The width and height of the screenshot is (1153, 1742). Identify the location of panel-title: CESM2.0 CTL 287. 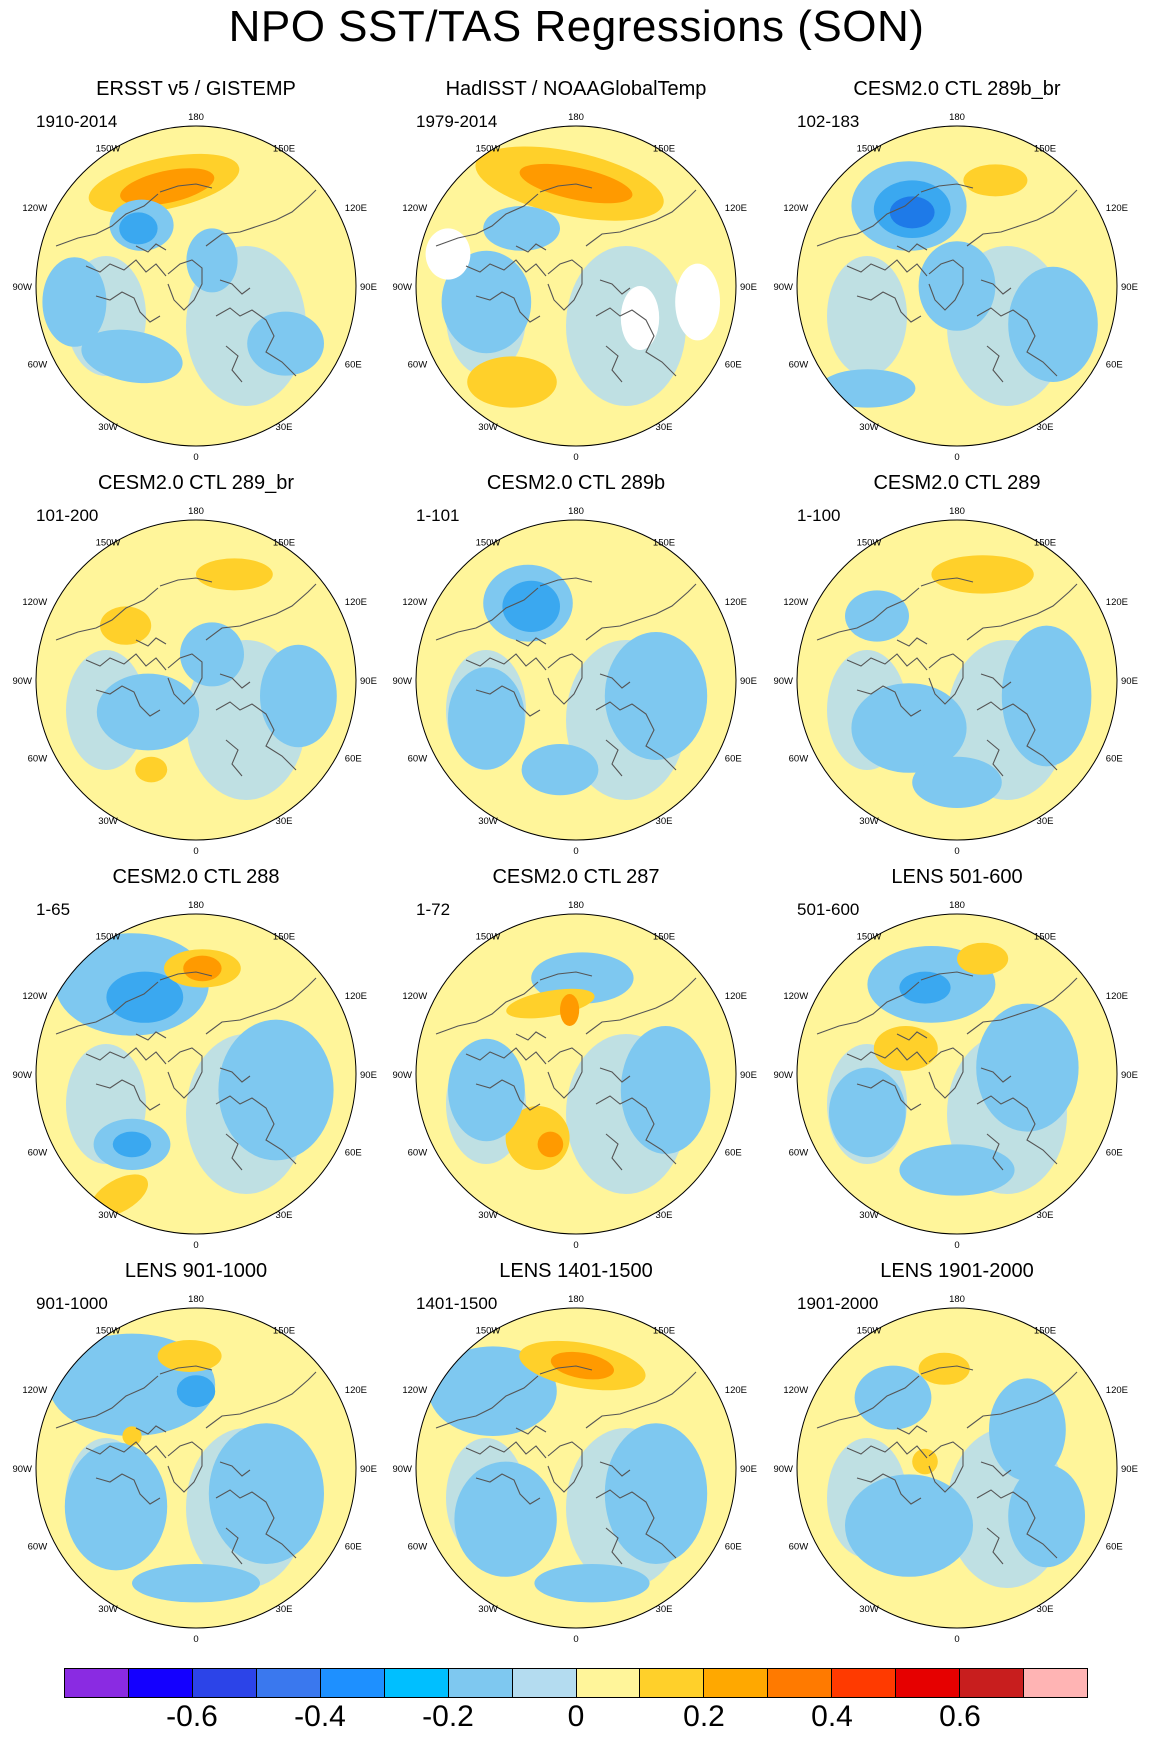
(576, 877).